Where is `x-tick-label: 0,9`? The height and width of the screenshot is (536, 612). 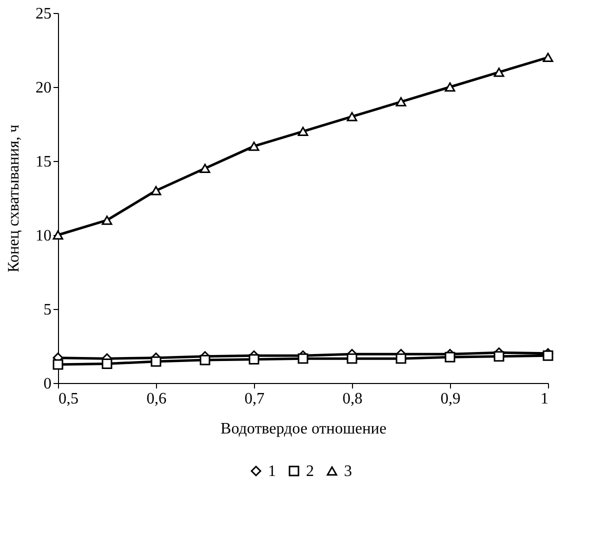
x-tick-label: 0,9 is located at coordinates (450, 399).